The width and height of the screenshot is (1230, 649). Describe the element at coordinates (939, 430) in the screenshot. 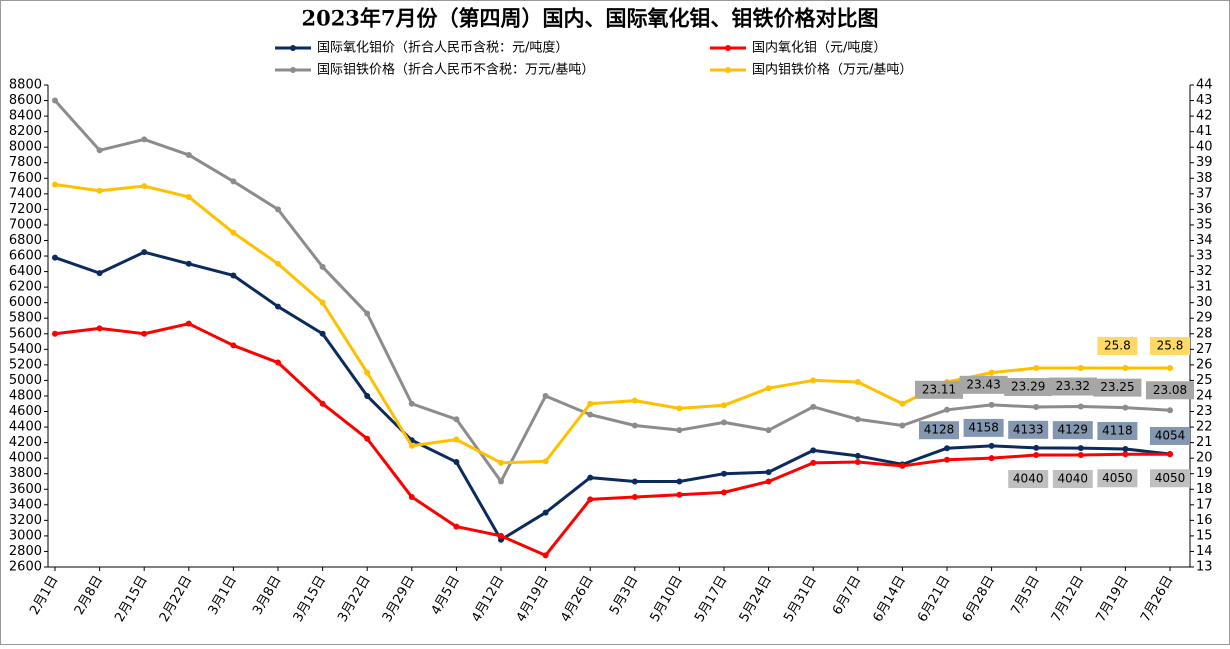

I see `data-label: 4128` at that location.